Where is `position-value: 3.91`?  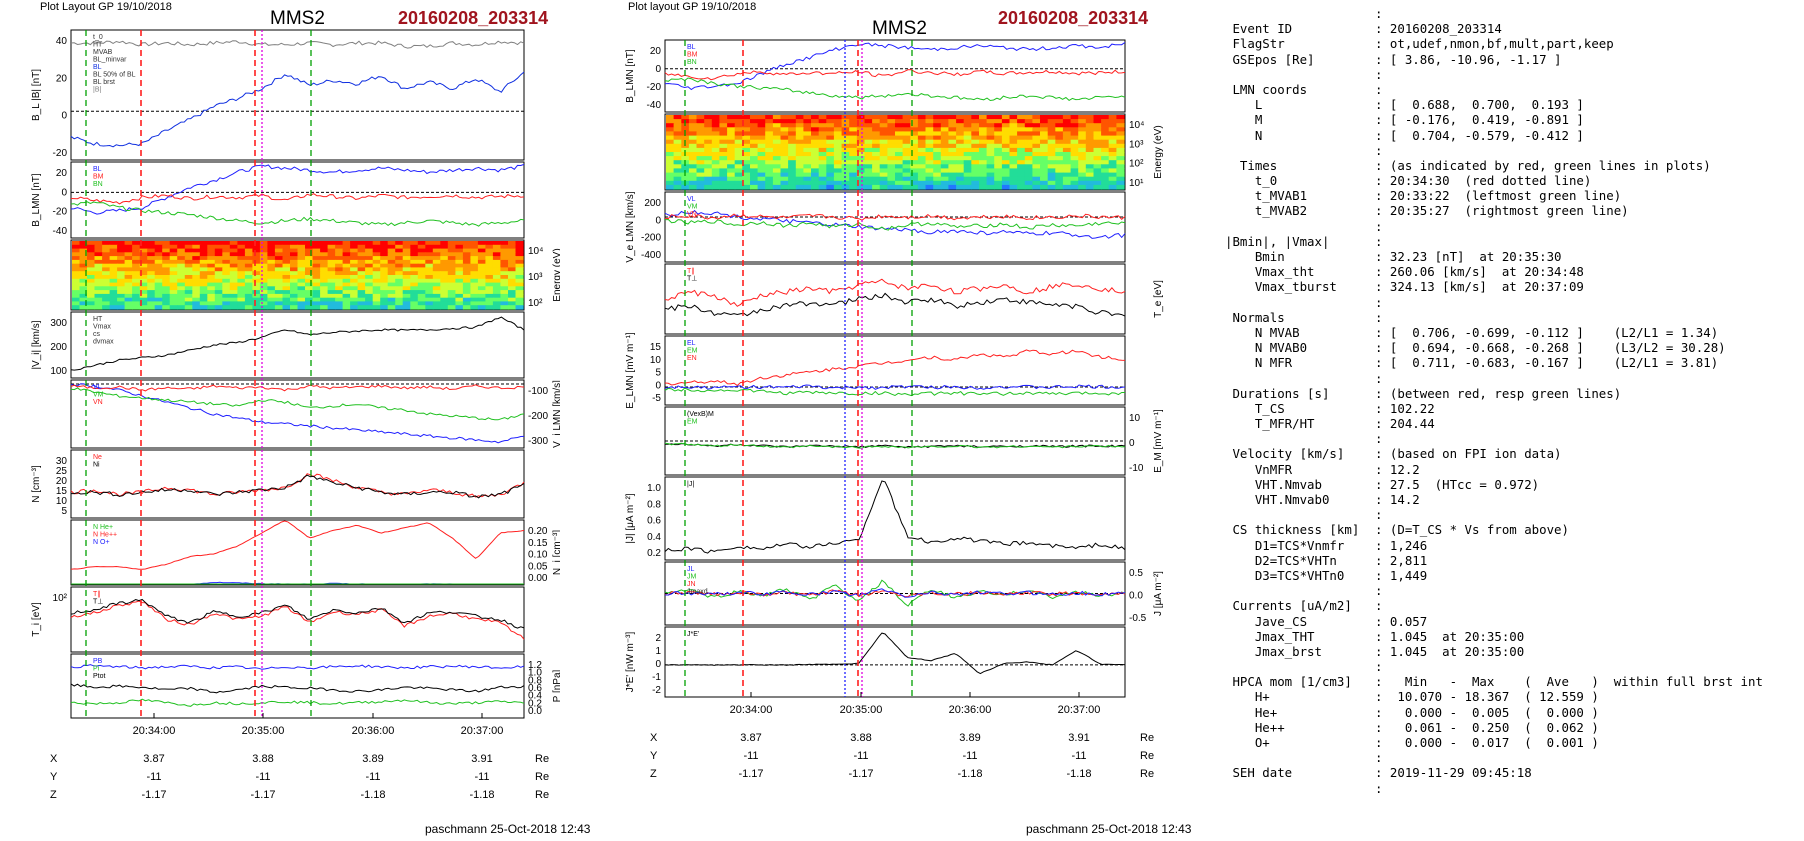 position-value: 3.91 is located at coordinates (481, 759).